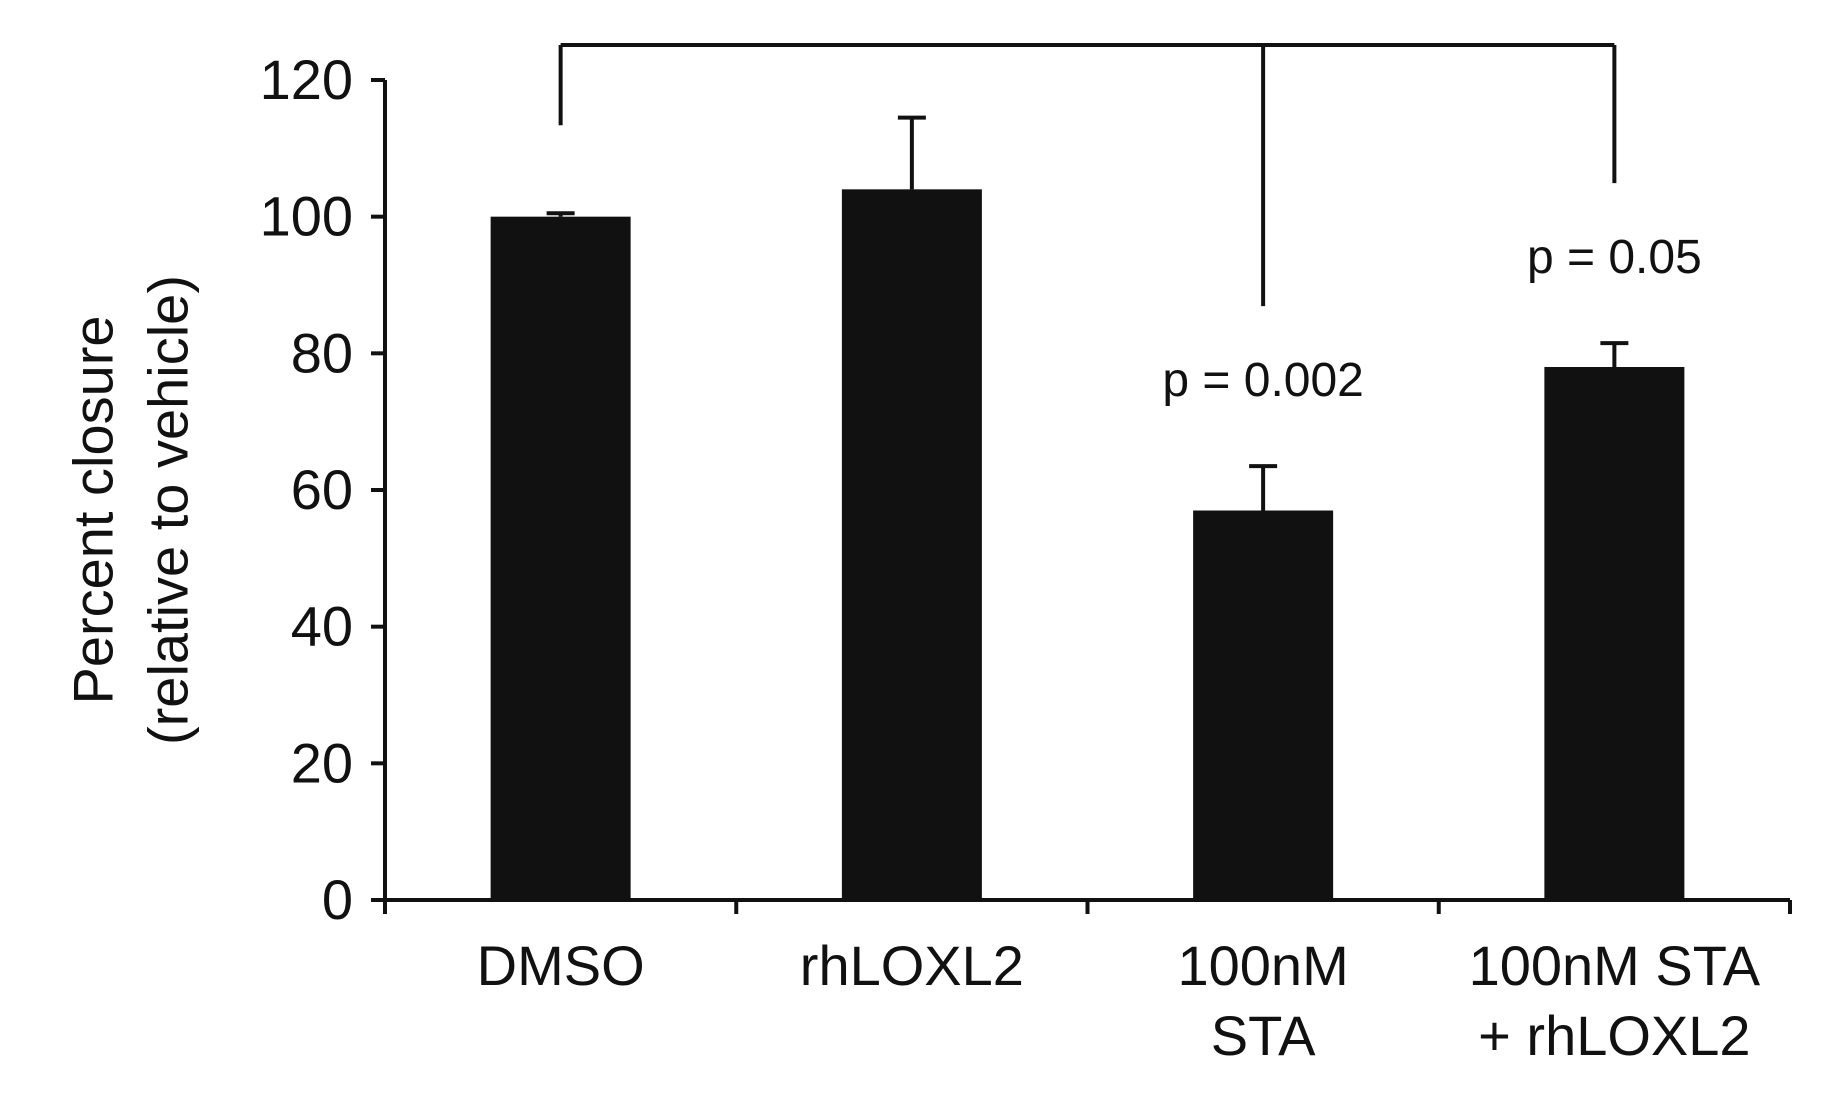 This screenshot has height=1095, width=1830. Describe the element at coordinates (1263, 1035) in the screenshot. I see `x-category-label: STA` at that location.